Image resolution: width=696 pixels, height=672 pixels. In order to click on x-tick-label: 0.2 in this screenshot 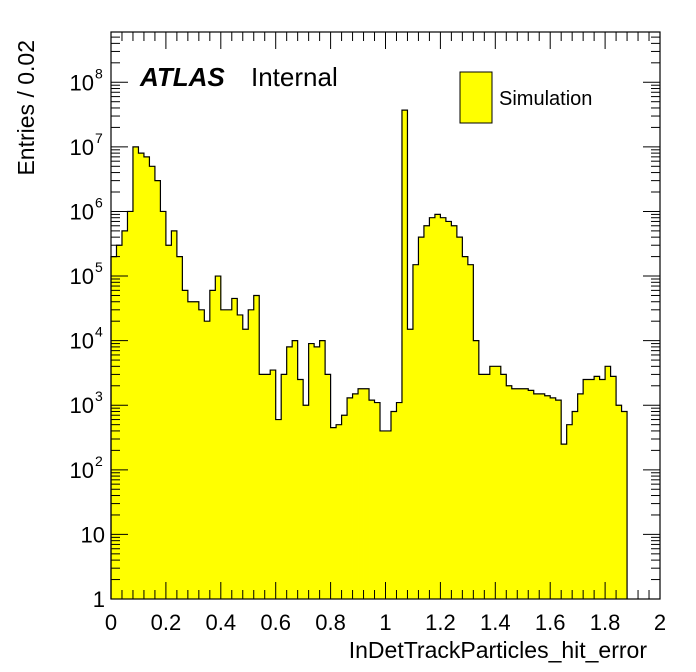, I will do `click(166, 622)`.